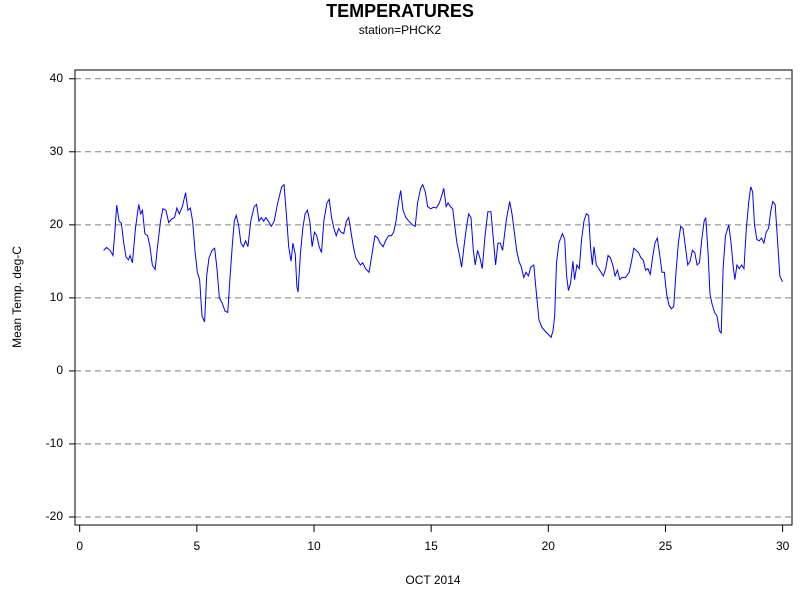 The image size is (800, 600). Describe the element at coordinates (55, 516) in the screenshot. I see `y-tick-label: -20` at that location.